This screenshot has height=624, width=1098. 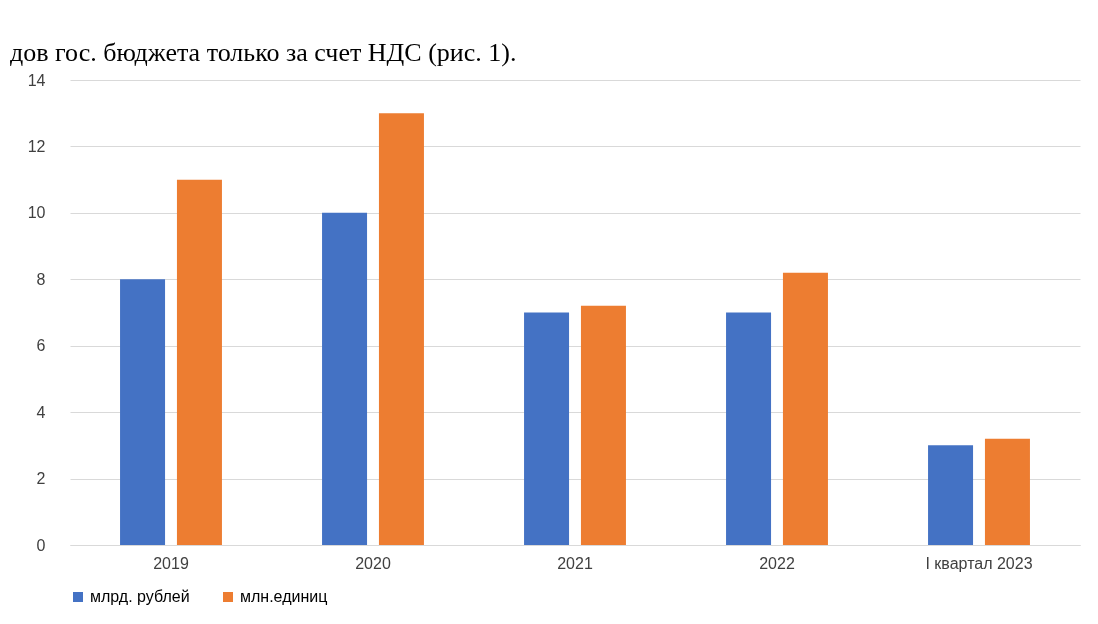 I want to click on x-tick-label: 2021, so click(x=575, y=563).